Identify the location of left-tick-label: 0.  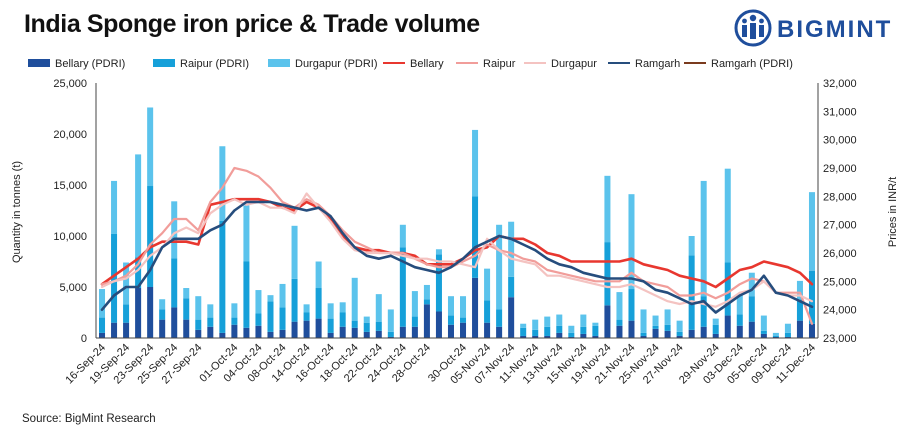
(84, 339).